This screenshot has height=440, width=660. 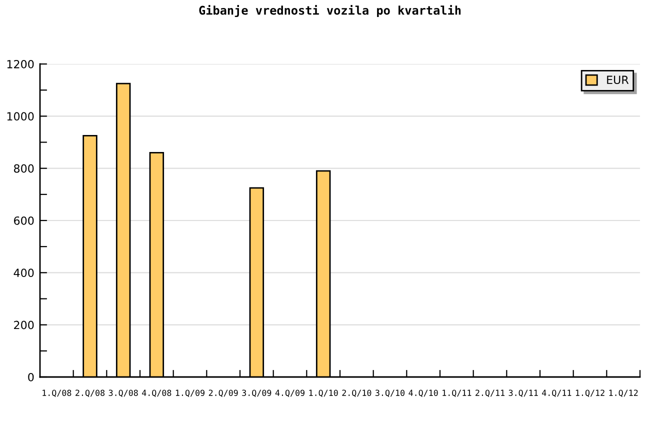 What do you see at coordinates (20, 64) in the screenshot?
I see `y-tick-label: 1200` at bounding box center [20, 64].